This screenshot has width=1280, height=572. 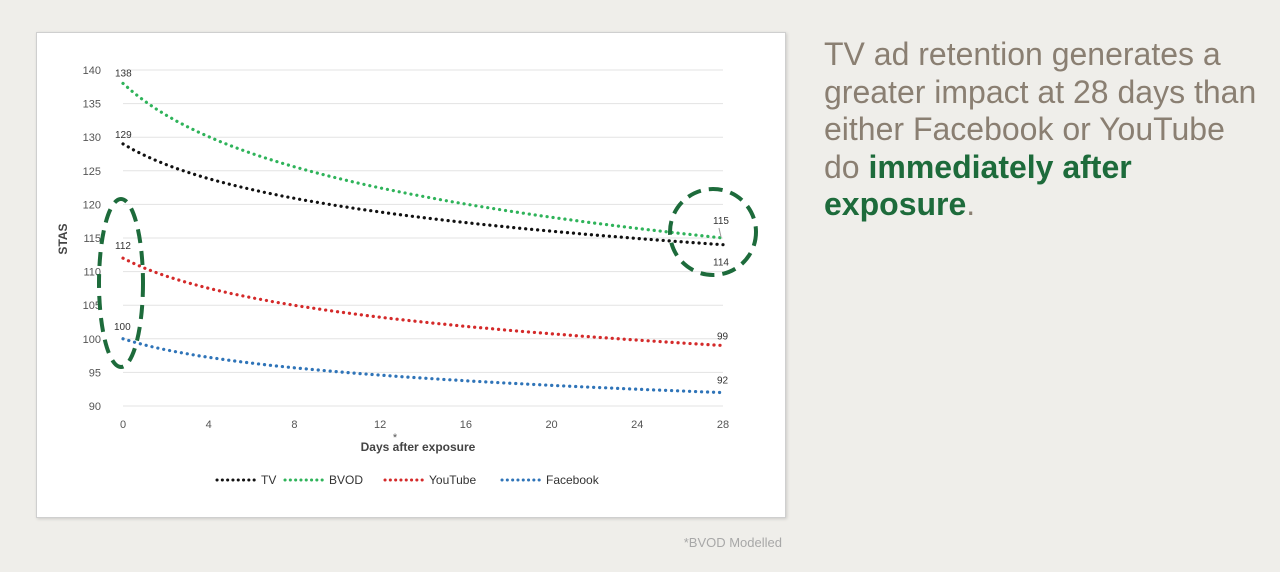 What do you see at coordinates (92, 71) in the screenshot?
I see `y-tick-label: 140` at bounding box center [92, 71].